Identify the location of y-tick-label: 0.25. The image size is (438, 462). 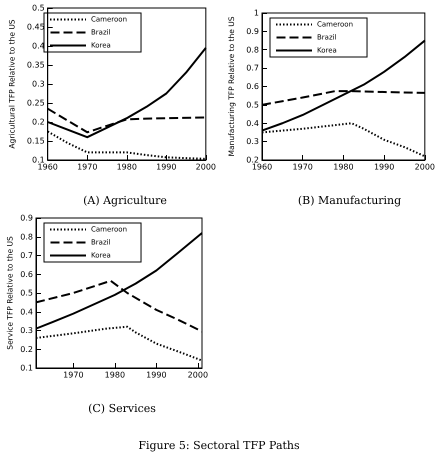
(35, 103).